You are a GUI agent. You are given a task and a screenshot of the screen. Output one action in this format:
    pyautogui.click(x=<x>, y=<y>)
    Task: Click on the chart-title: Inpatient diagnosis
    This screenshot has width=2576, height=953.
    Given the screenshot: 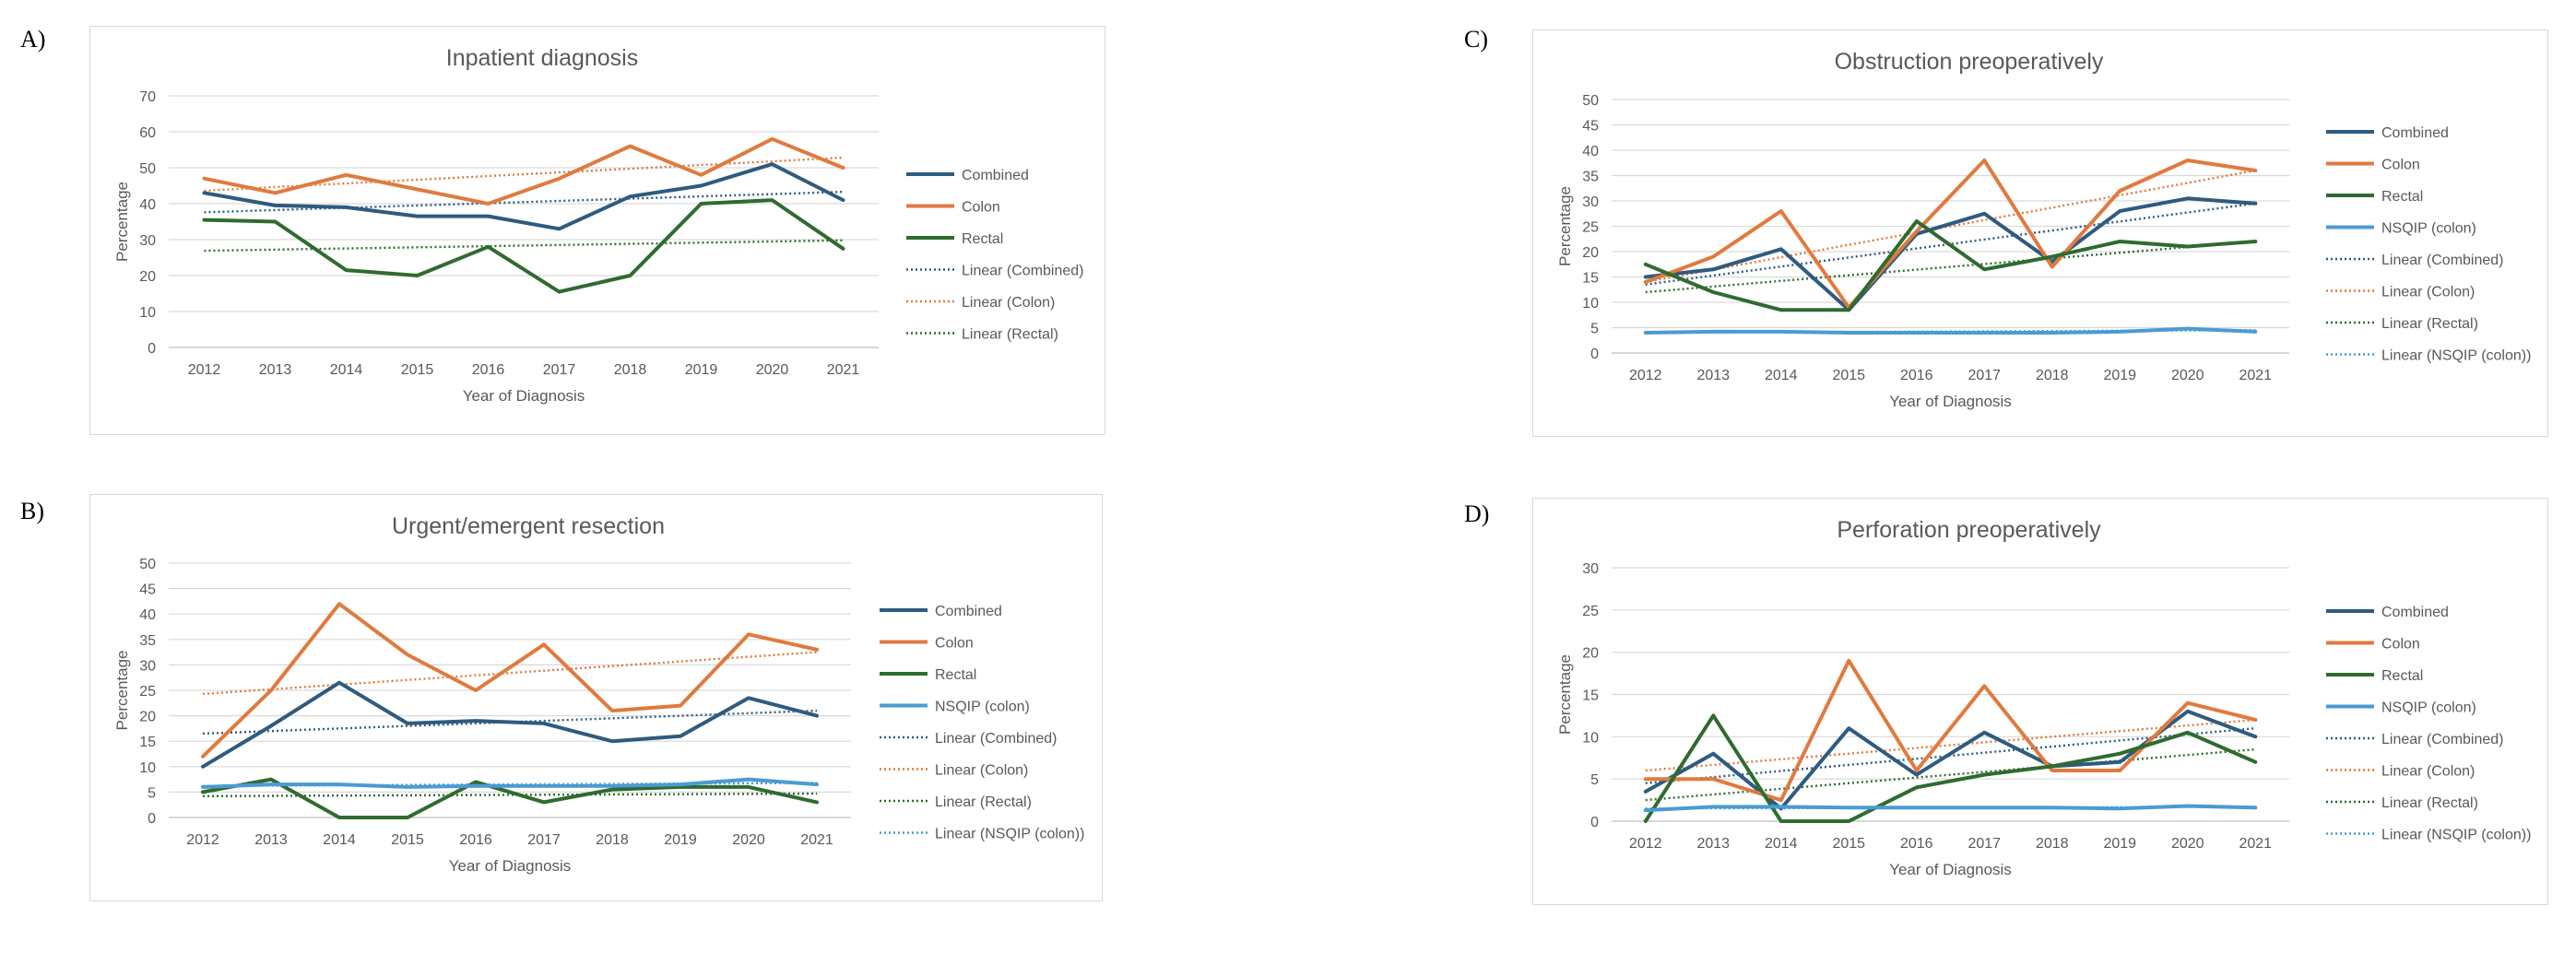 What is the action you would take?
    pyautogui.click(x=542, y=58)
    